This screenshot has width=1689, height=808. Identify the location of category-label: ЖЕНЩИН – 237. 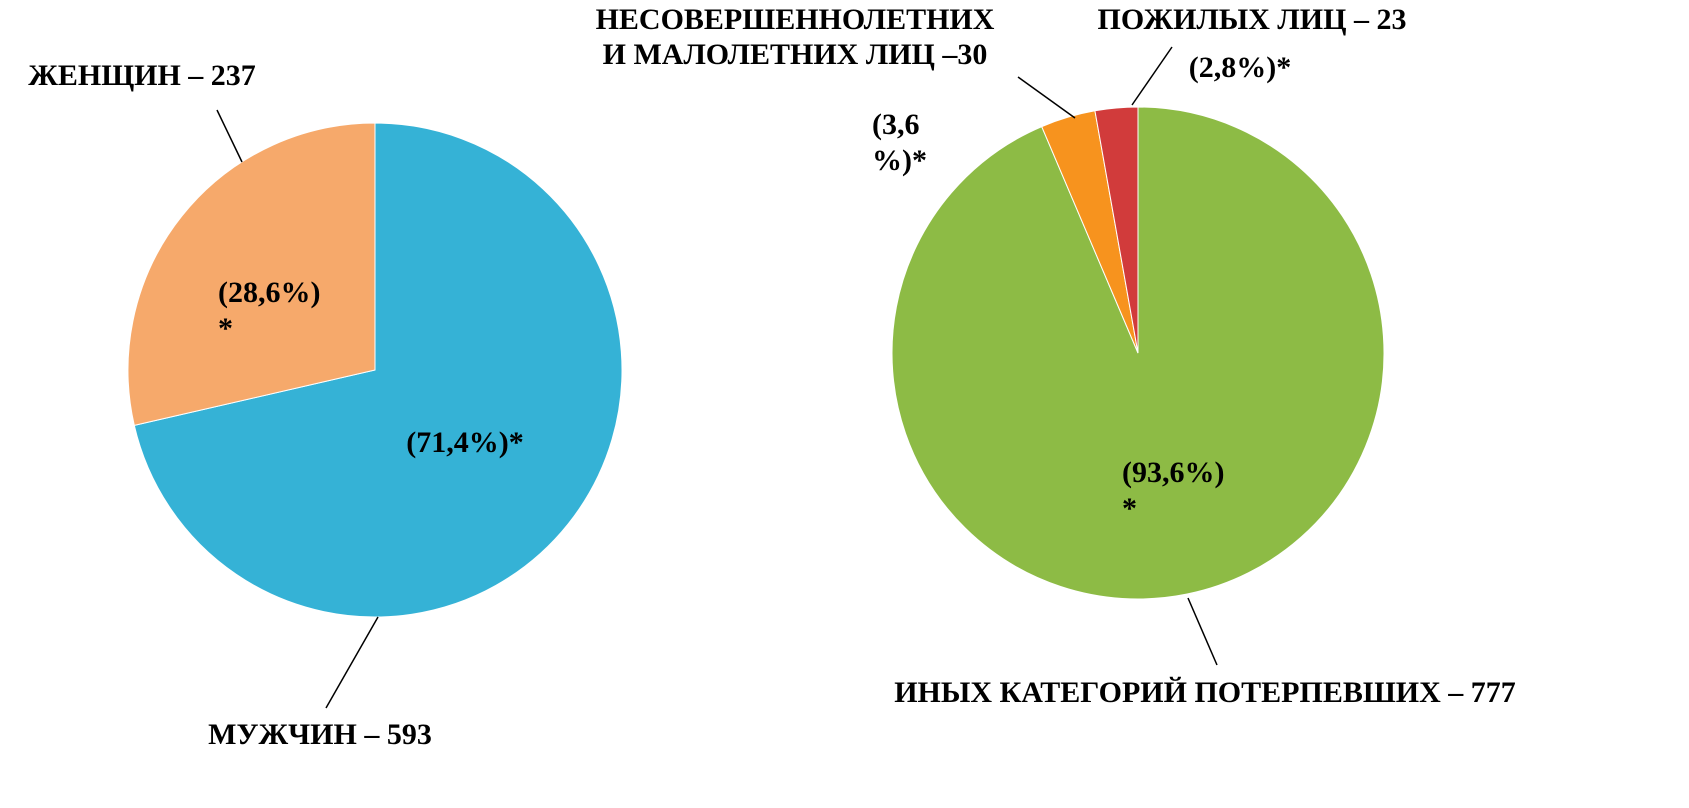
(142, 75).